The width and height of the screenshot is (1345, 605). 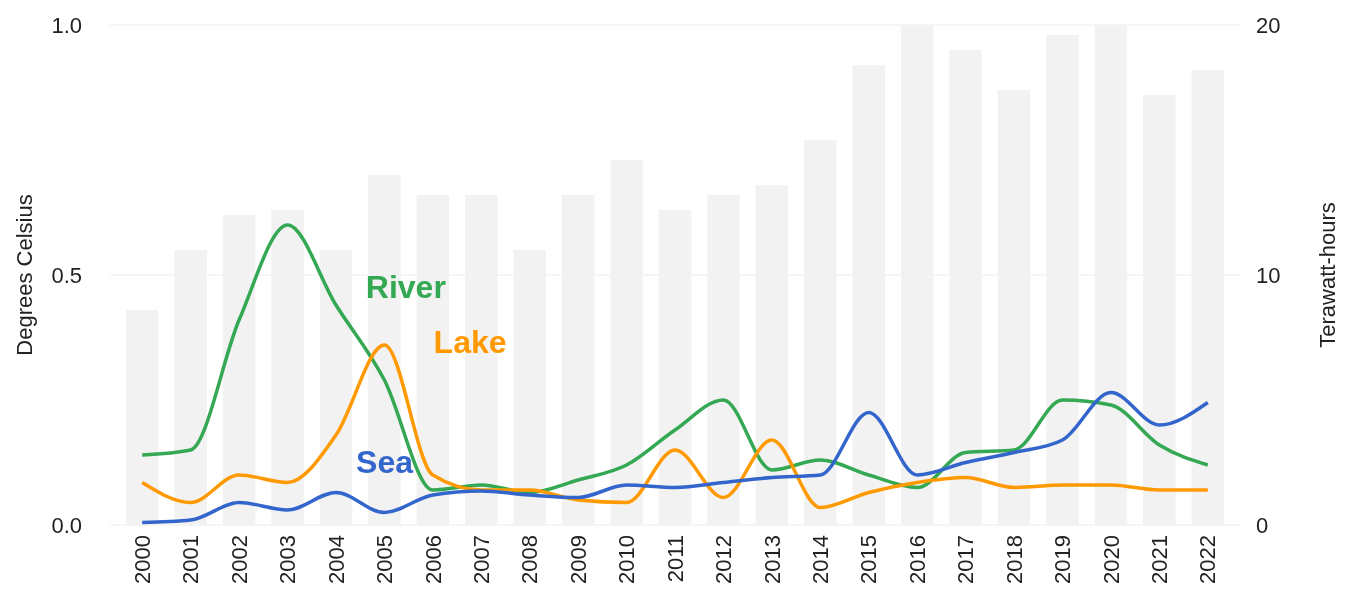 I want to click on x-tick-label: 2019, so click(x=1063, y=559).